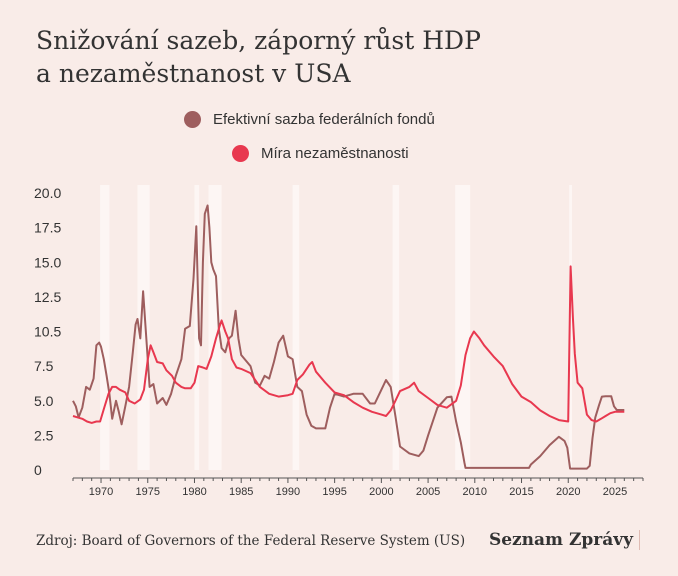  I want to click on x-tick-label-1975: 1975, so click(148, 492).